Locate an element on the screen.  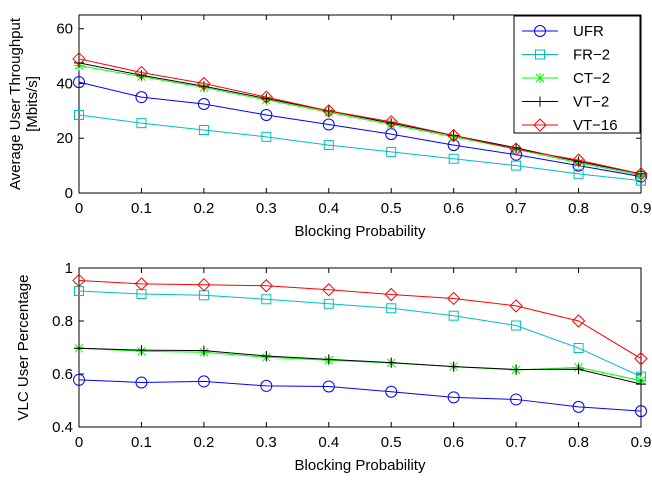
legend: UFR FR−2 CT−2 VT−2 VT−16 is located at coordinates (577, 74).